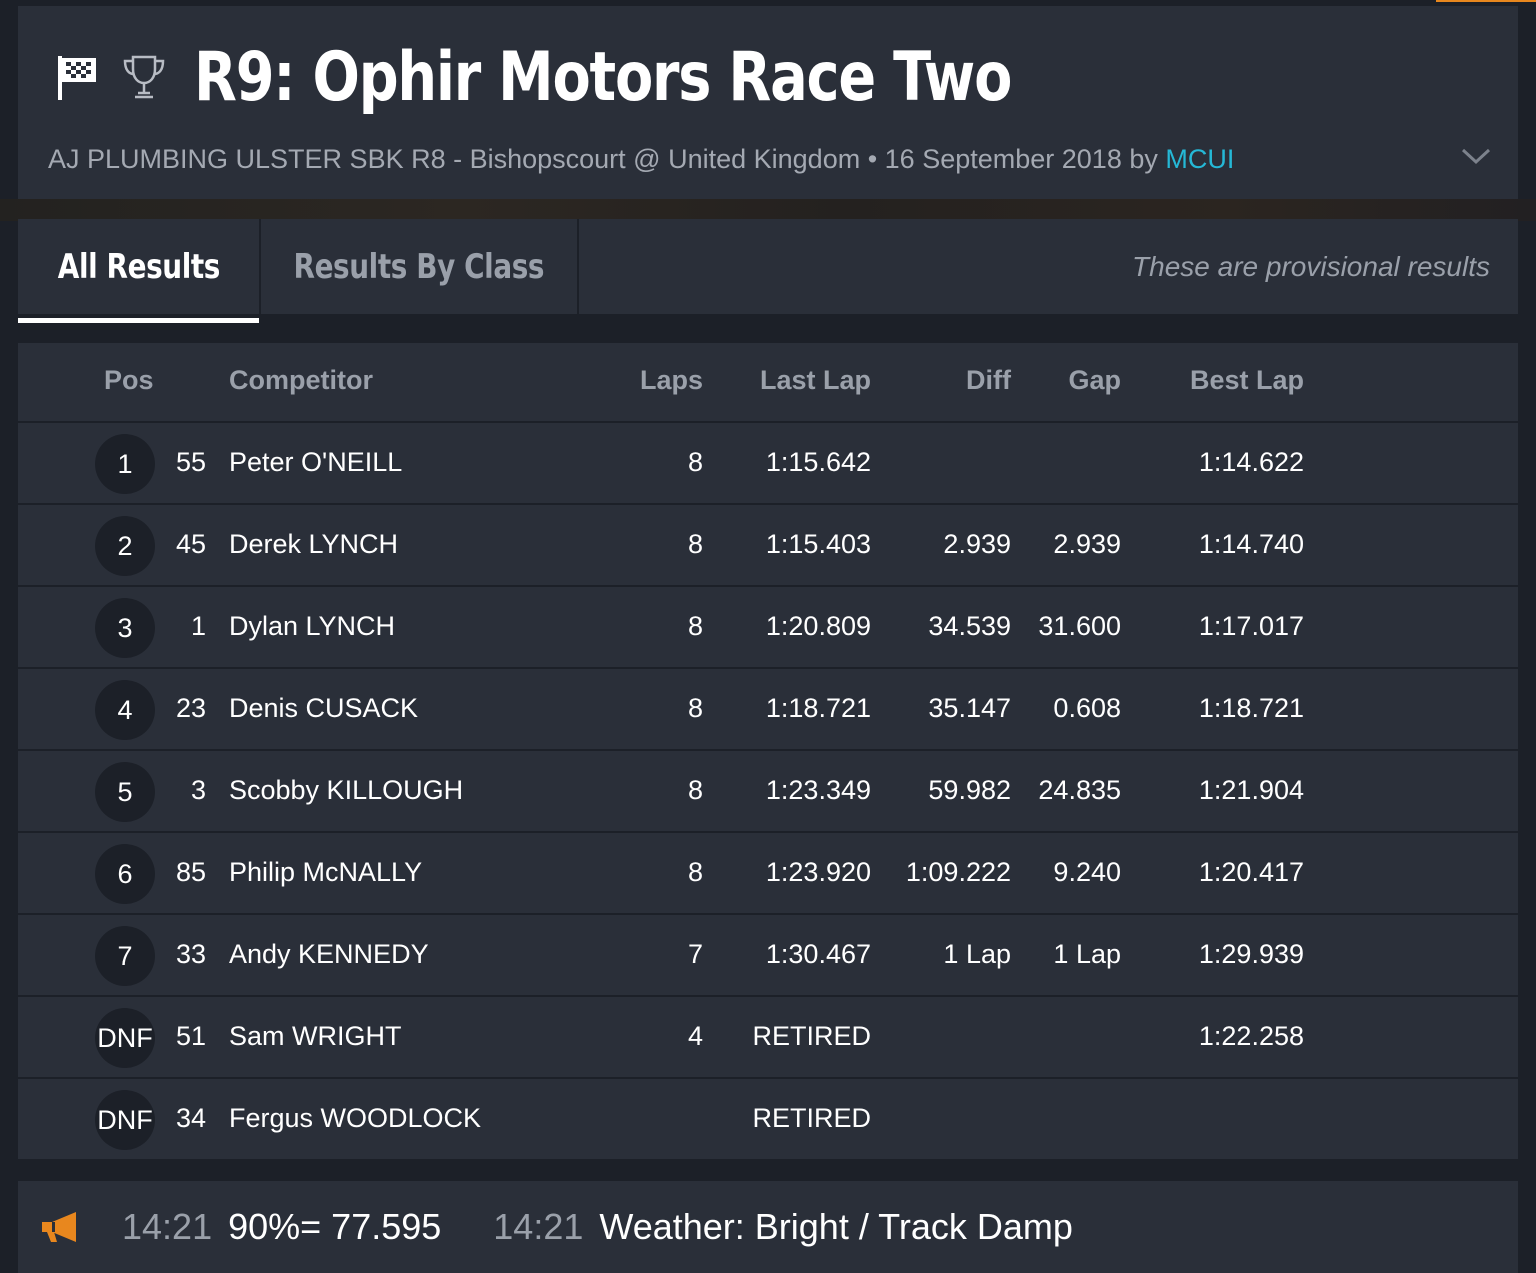 The height and width of the screenshot is (1273, 1536). Describe the element at coordinates (1200, 159) in the screenshot. I see `author-link: MCUI` at that location.